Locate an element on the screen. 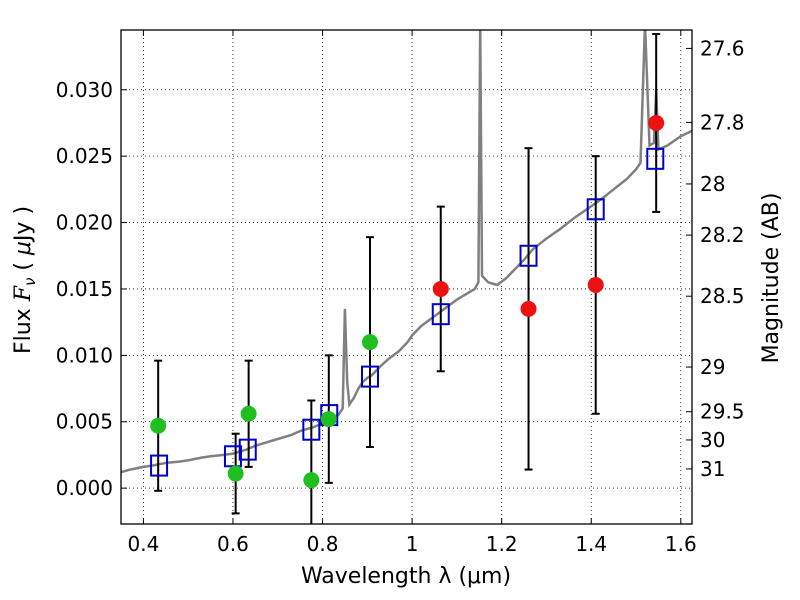 This screenshot has height=600, width=800. y-axis-label-symbol: F is located at coordinates (23, 293).